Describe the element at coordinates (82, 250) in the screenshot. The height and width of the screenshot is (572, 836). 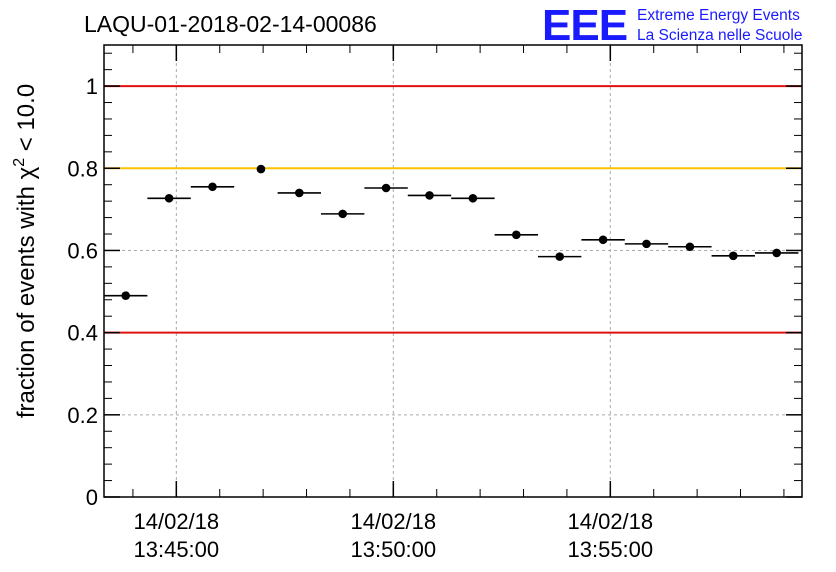
I see `y-tick-label: 0.6` at that location.